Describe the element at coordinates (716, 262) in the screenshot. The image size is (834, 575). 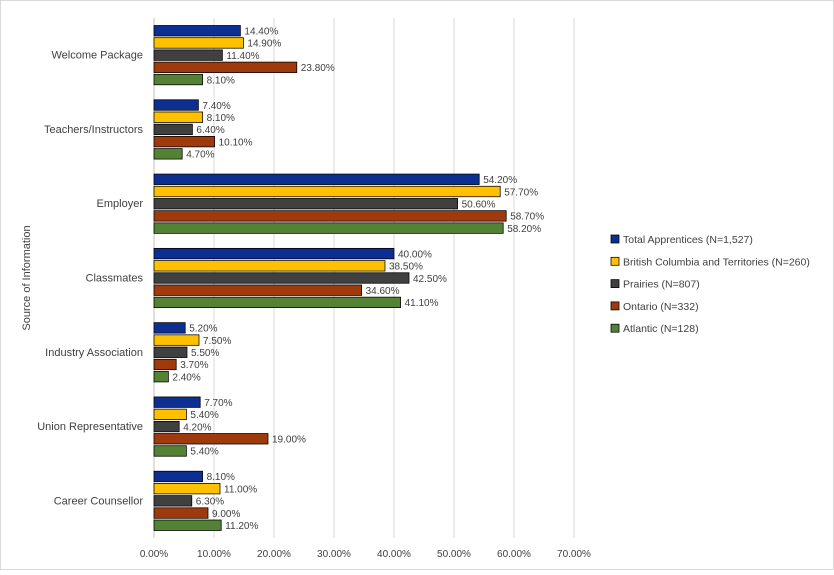
I see `legend-label: British Columbia and Territories (N=260)` at that location.